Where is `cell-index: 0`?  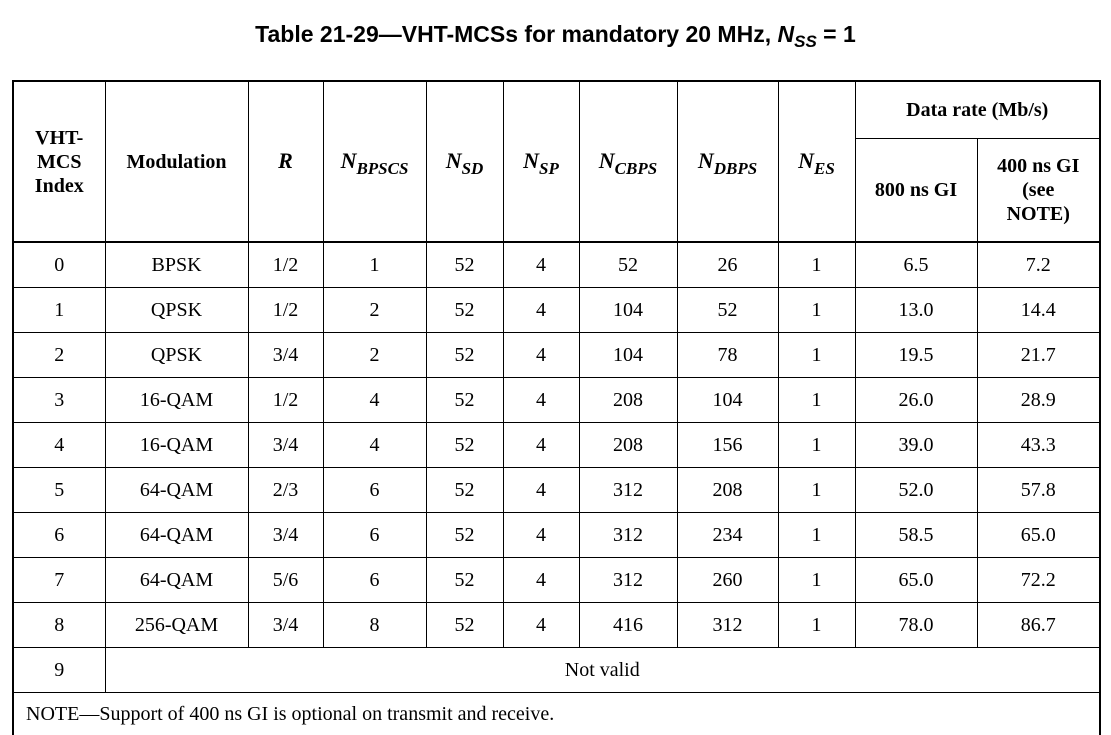 cell-index: 0 is located at coordinates (59, 265).